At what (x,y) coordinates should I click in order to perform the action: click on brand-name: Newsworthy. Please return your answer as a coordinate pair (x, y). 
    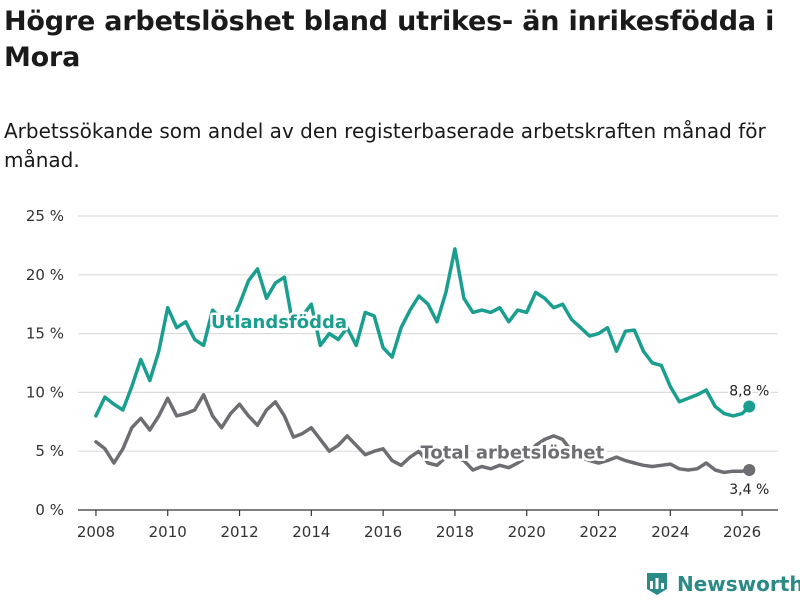
    Looking at the image, I should click on (738, 584).